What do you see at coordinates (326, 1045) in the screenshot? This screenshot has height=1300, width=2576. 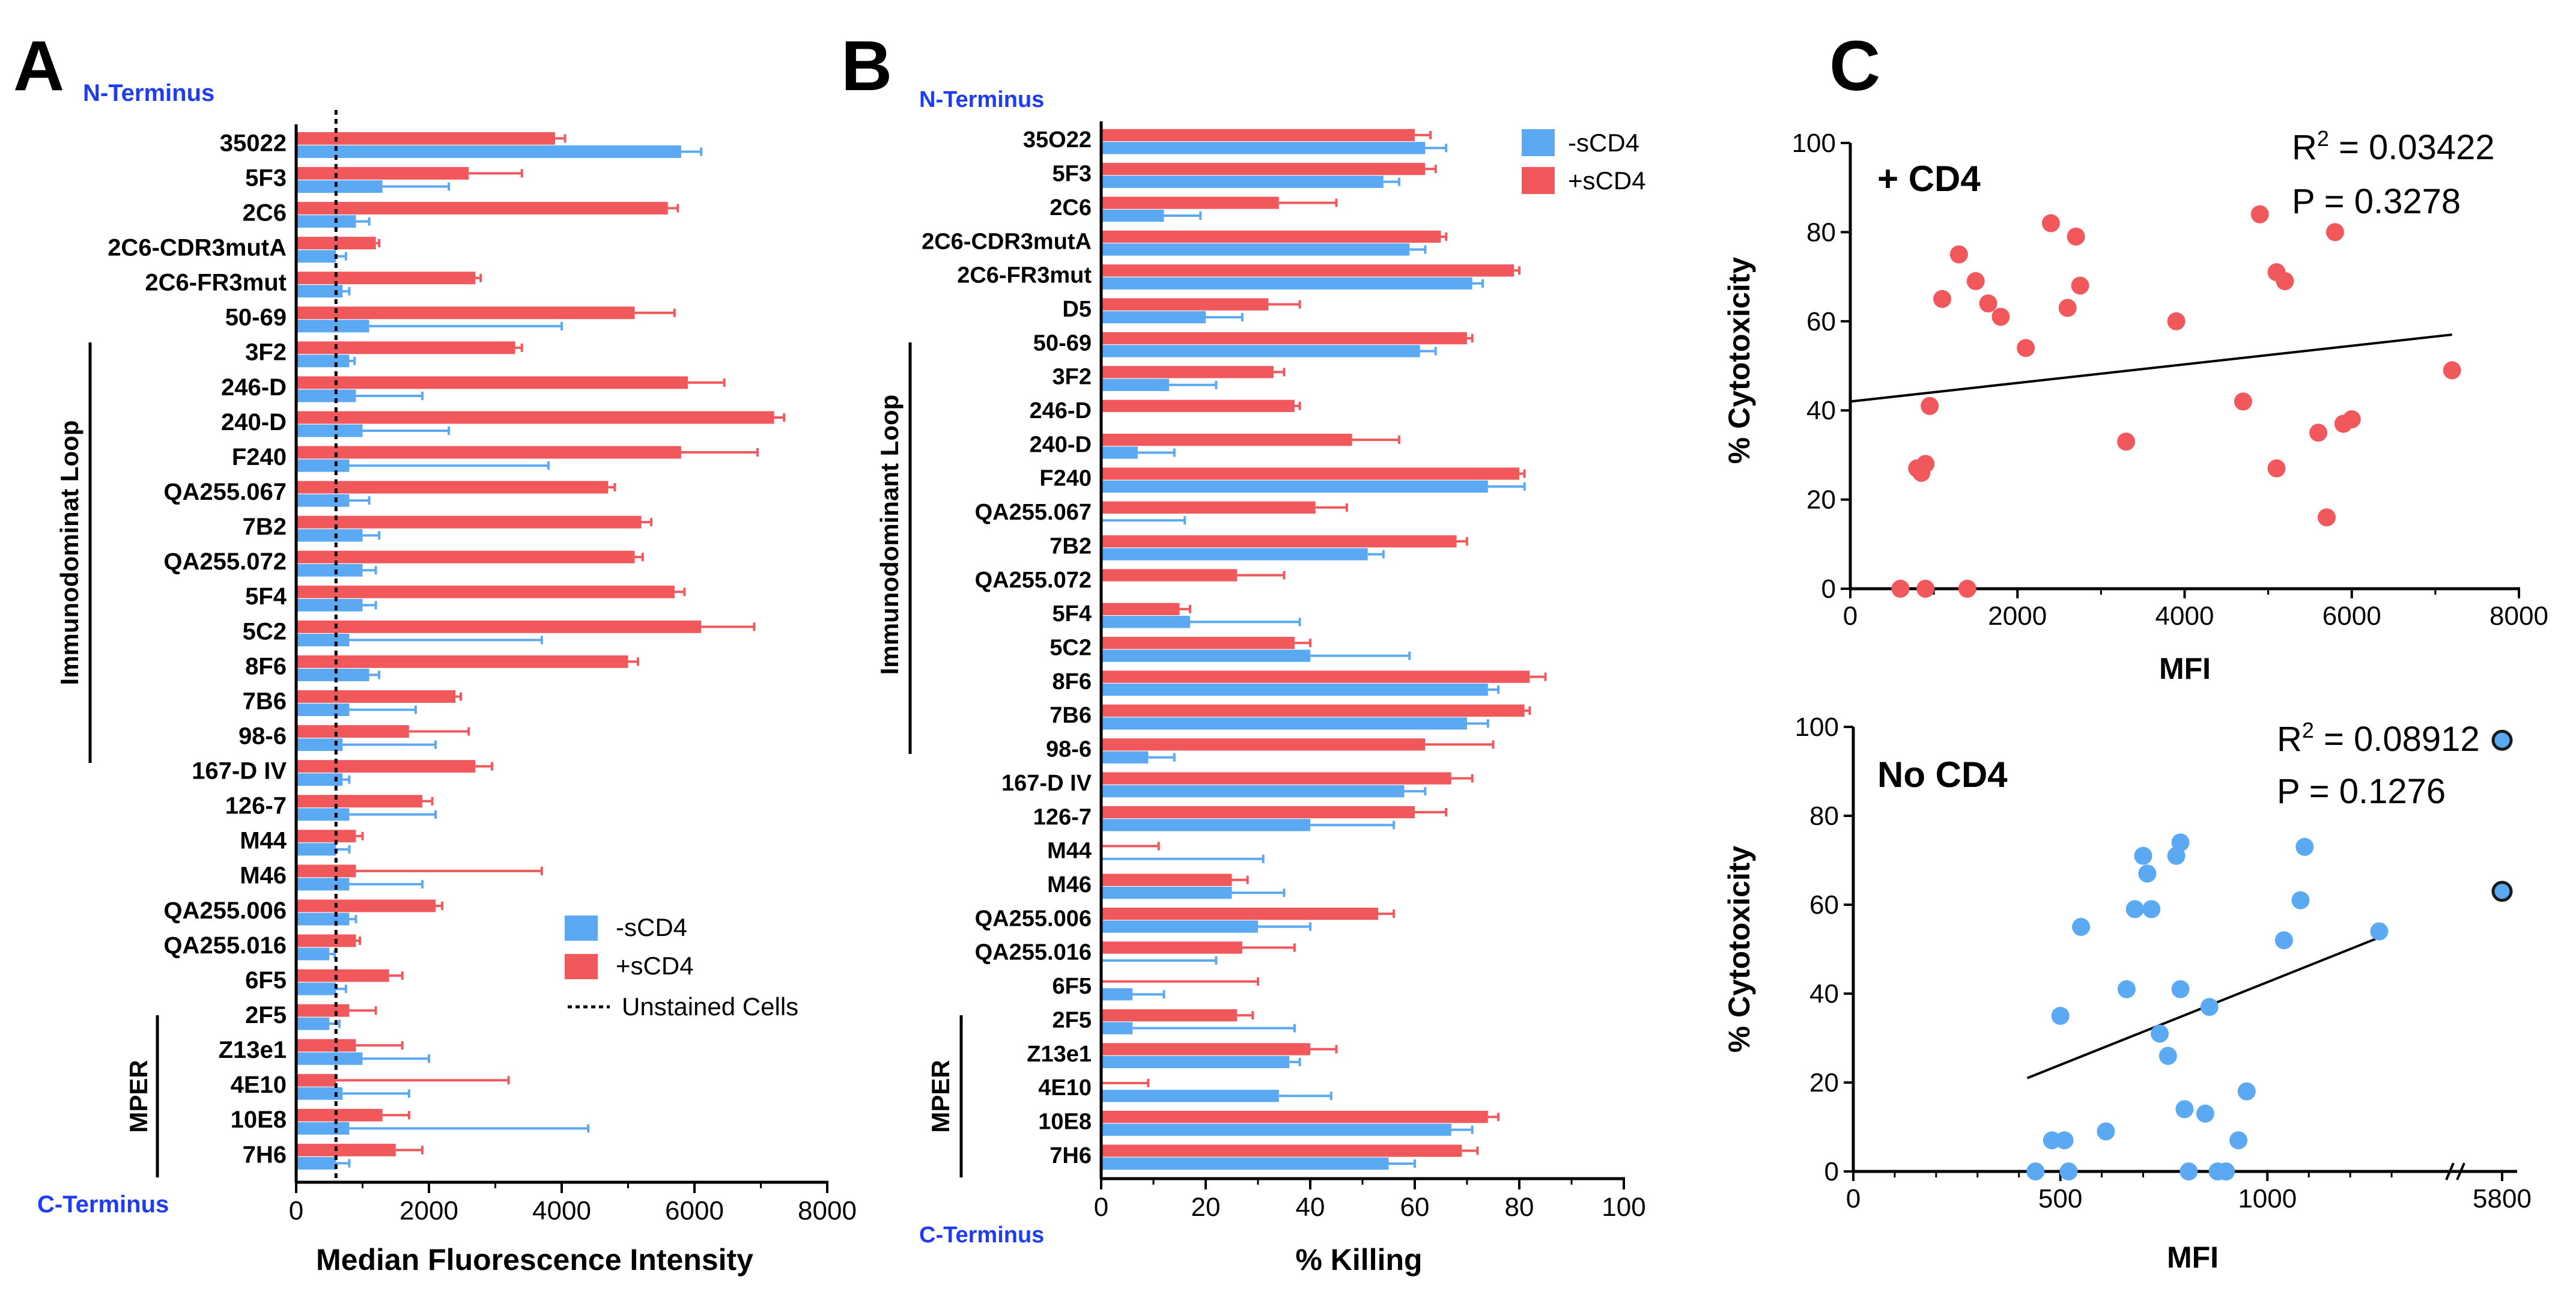 I see `panel-a-bar-plus-z13e1` at bounding box center [326, 1045].